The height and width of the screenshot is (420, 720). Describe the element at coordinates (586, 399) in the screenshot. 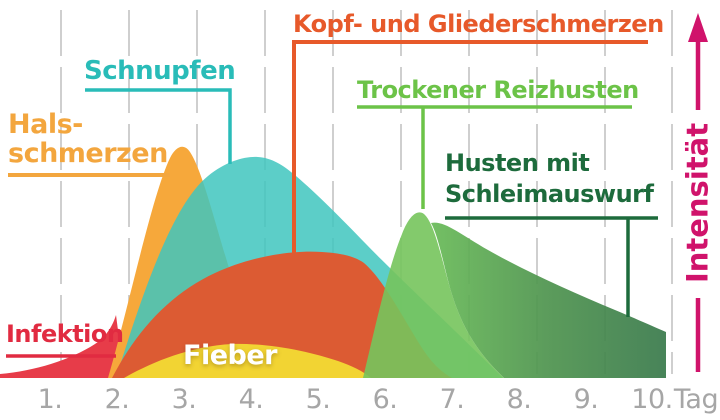

I see `x-tick-day-9: 9.` at that location.